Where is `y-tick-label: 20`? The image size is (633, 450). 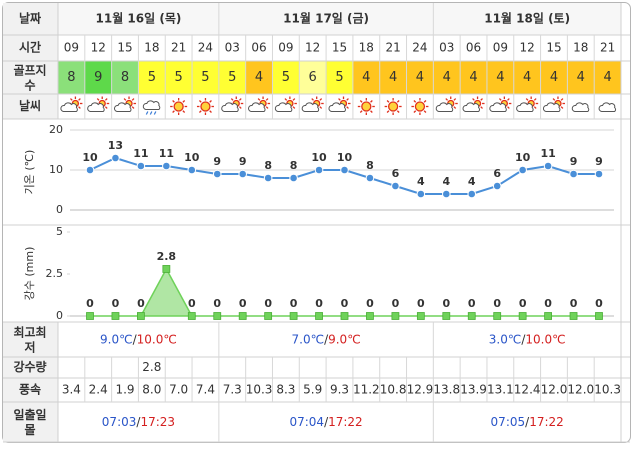
y-tick-label: 20 is located at coordinates (56, 129).